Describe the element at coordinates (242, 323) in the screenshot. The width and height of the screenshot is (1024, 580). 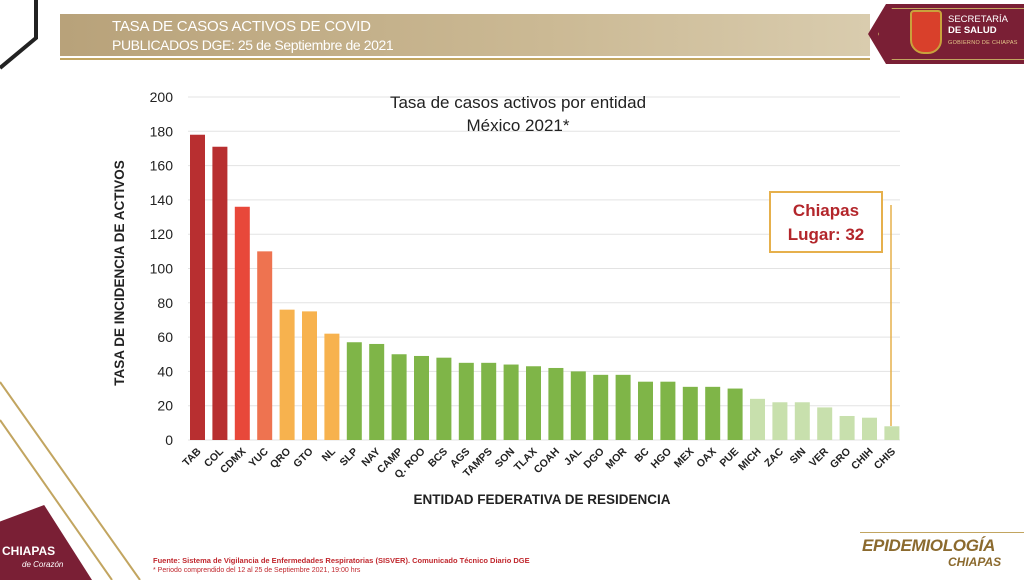
I see `bar-cdmx` at that location.